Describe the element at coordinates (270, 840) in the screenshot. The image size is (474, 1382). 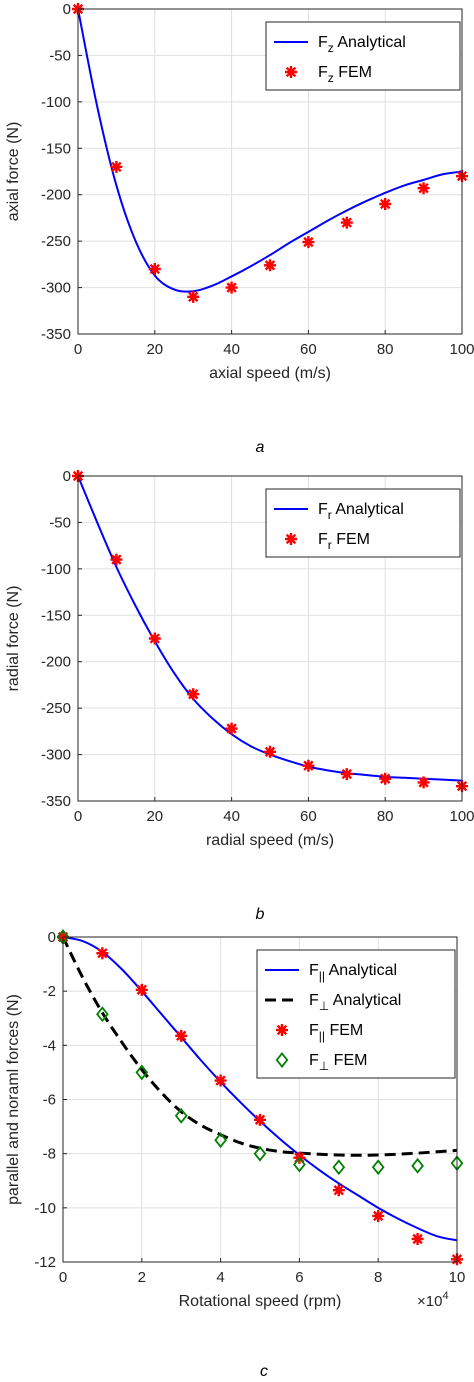
I see `x-axis-label: radial speed (m/s)` at that location.